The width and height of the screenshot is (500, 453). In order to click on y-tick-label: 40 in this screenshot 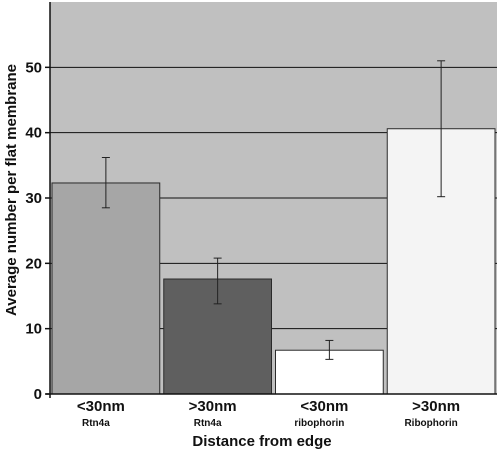, I will do `click(33, 133)`.